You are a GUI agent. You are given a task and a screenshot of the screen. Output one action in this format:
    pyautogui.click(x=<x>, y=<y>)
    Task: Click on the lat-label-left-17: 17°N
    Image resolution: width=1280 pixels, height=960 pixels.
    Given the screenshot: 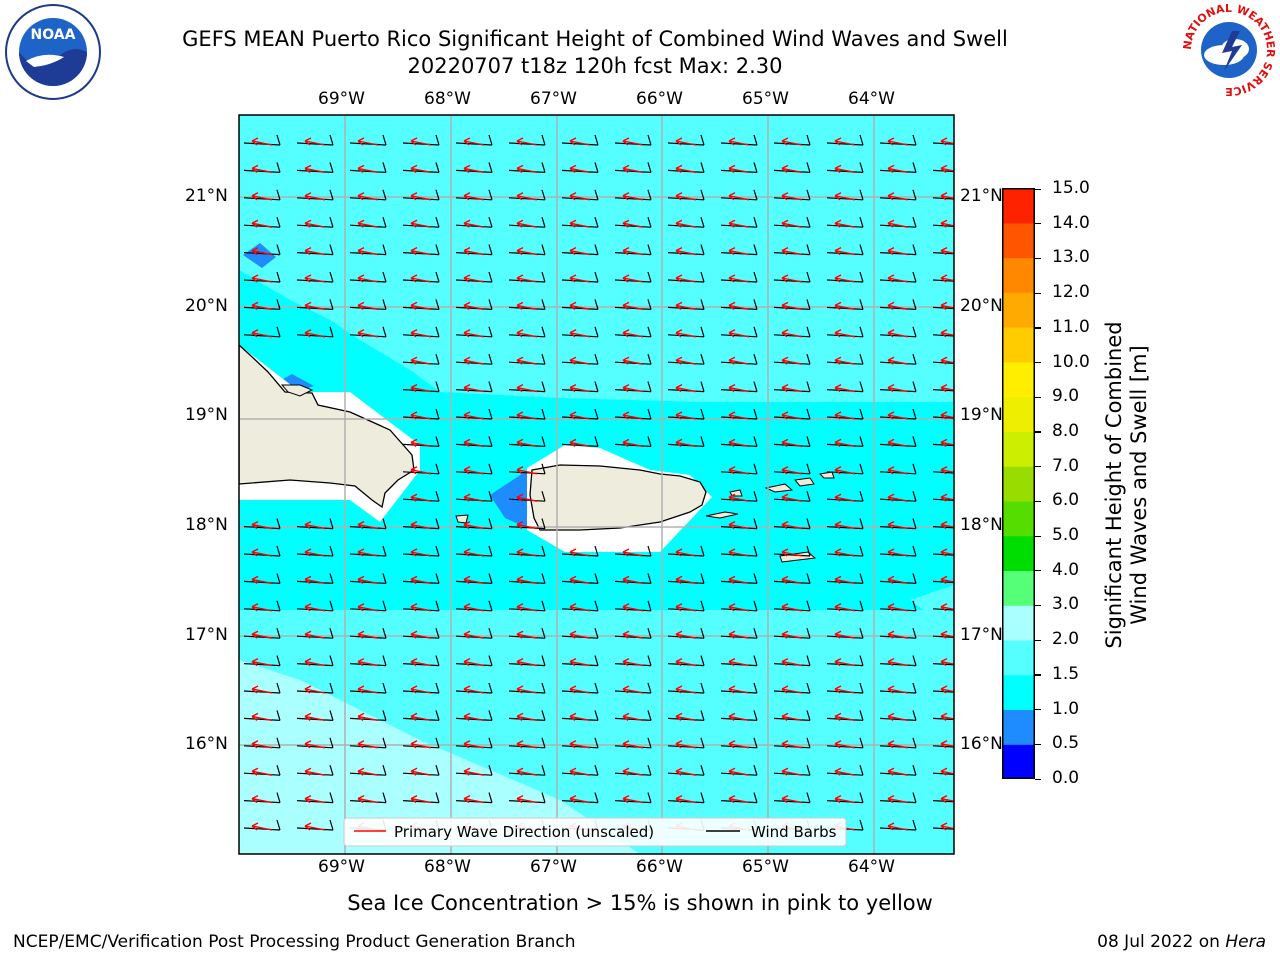 What is the action you would take?
    pyautogui.click(x=206, y=635)
    